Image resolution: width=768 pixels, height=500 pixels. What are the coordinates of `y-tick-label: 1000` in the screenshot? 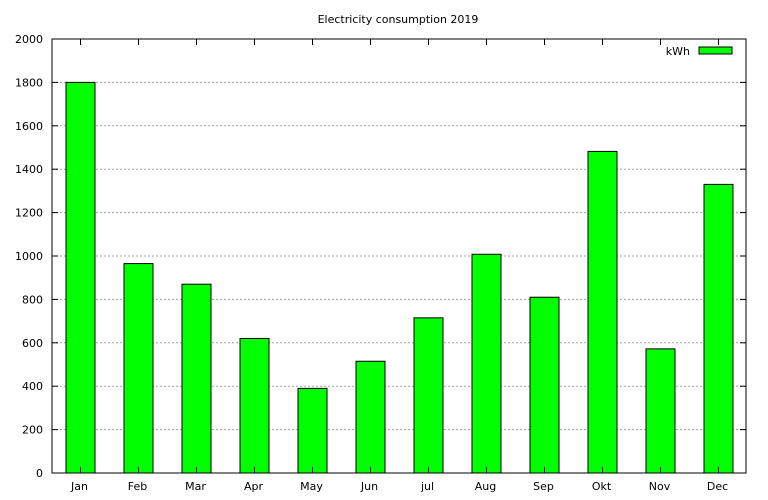 It's located at (29, 256).